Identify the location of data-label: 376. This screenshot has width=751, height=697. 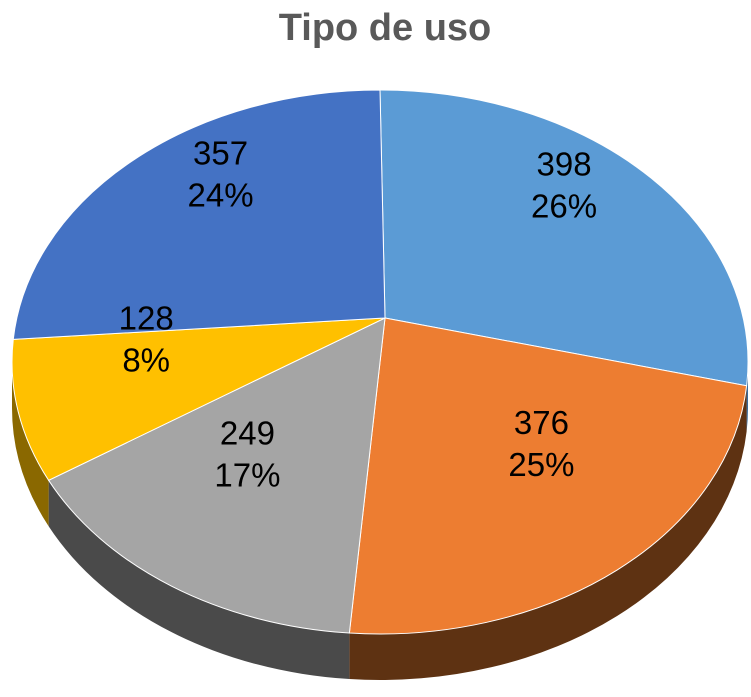
(541, 422).